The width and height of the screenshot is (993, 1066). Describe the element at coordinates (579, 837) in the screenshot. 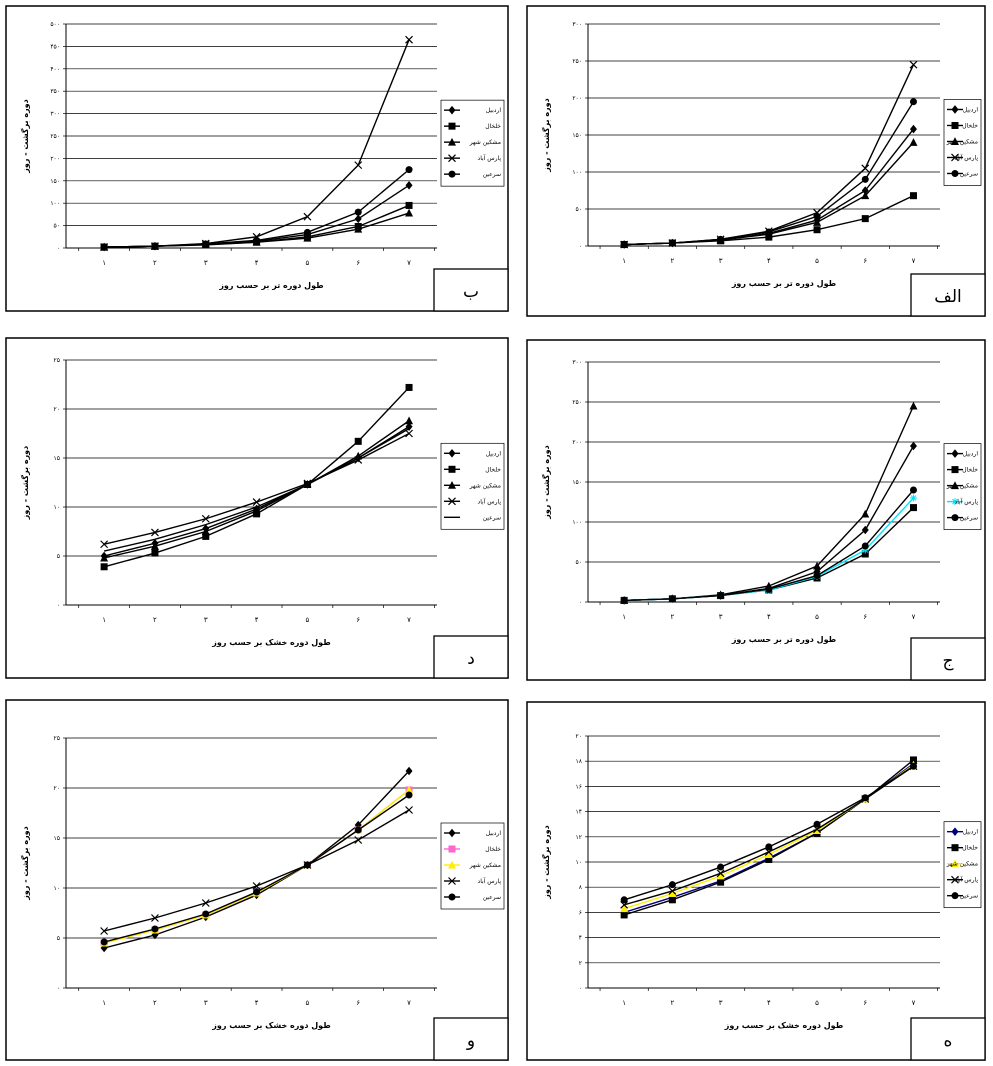

I see `y-tick-label: ۱۲` at that location.